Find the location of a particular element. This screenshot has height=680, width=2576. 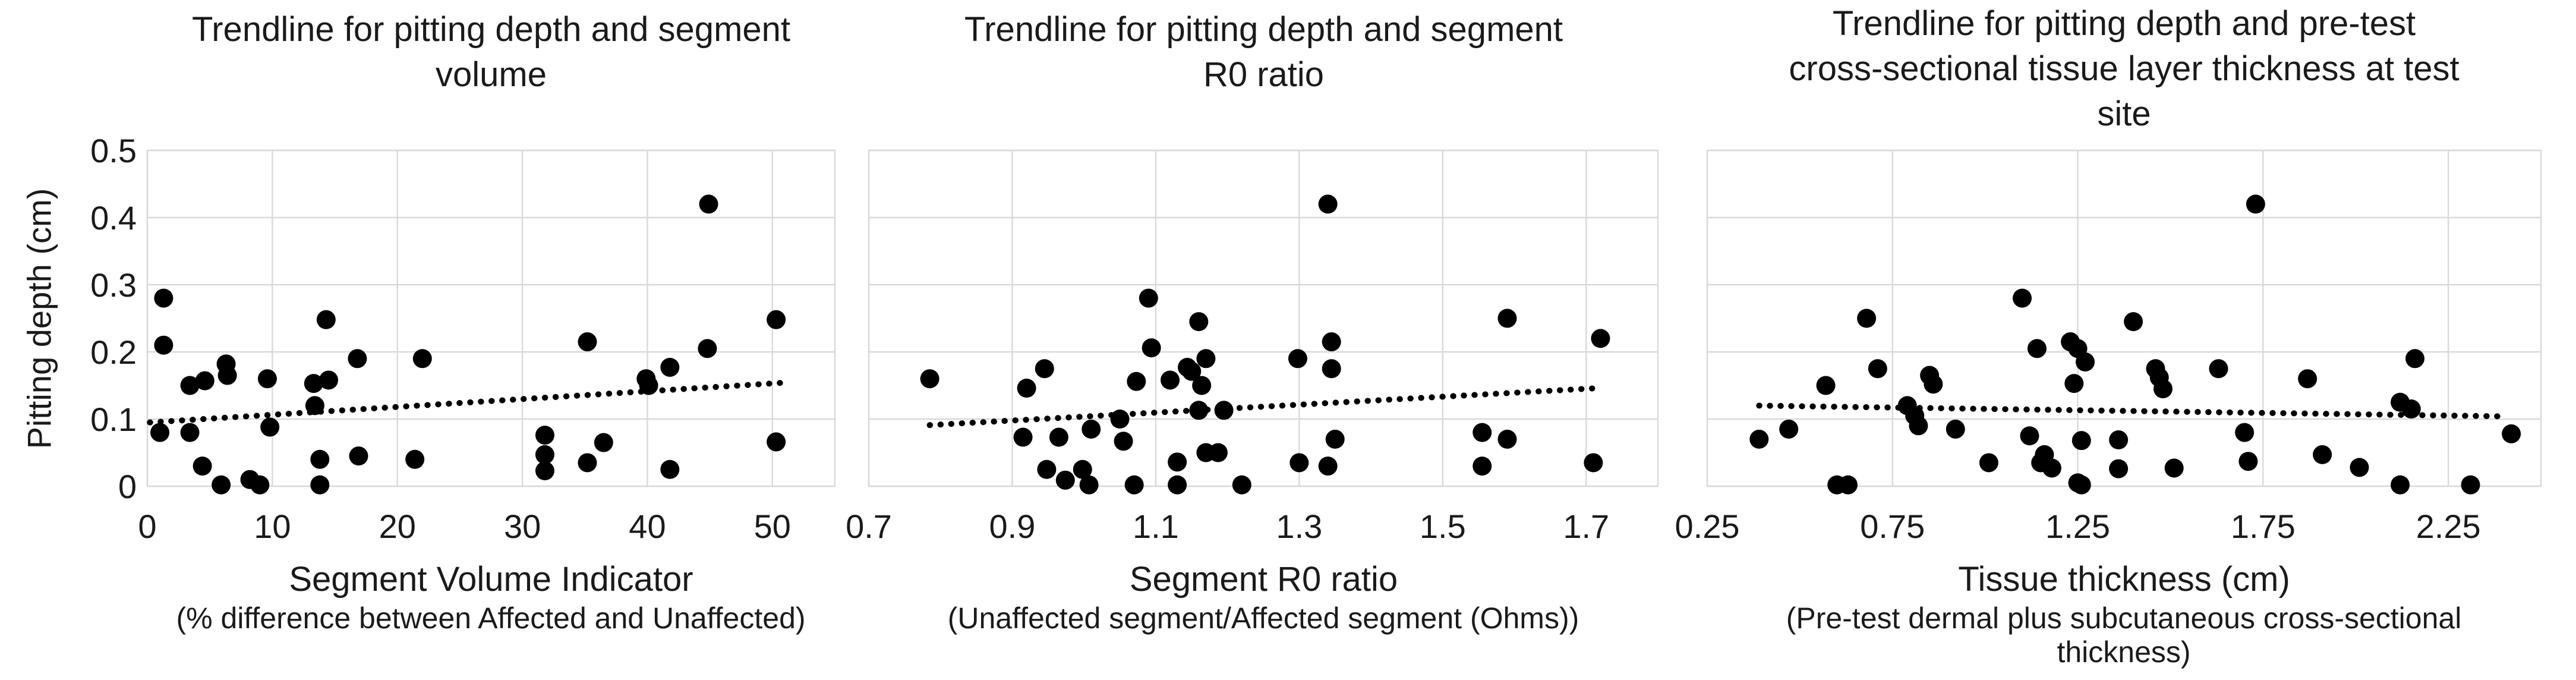

y-tick-label: 0.3 is located at coordinates (114, 285).